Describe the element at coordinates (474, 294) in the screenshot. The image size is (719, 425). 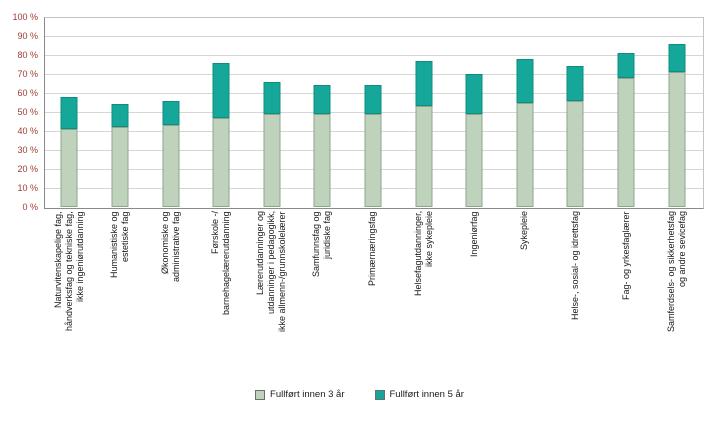
I see `x-label-cell: Ingeniørfag` at that location.